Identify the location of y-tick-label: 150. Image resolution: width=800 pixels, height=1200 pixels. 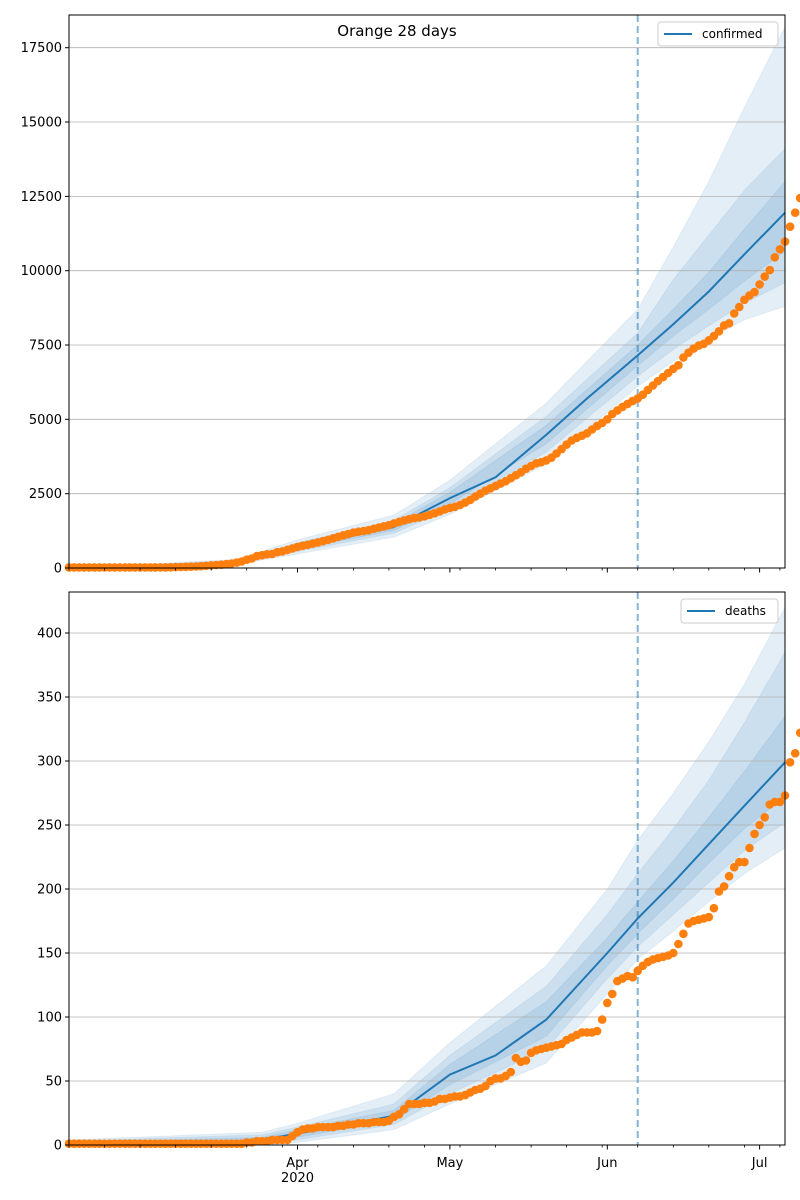
(49, 954).